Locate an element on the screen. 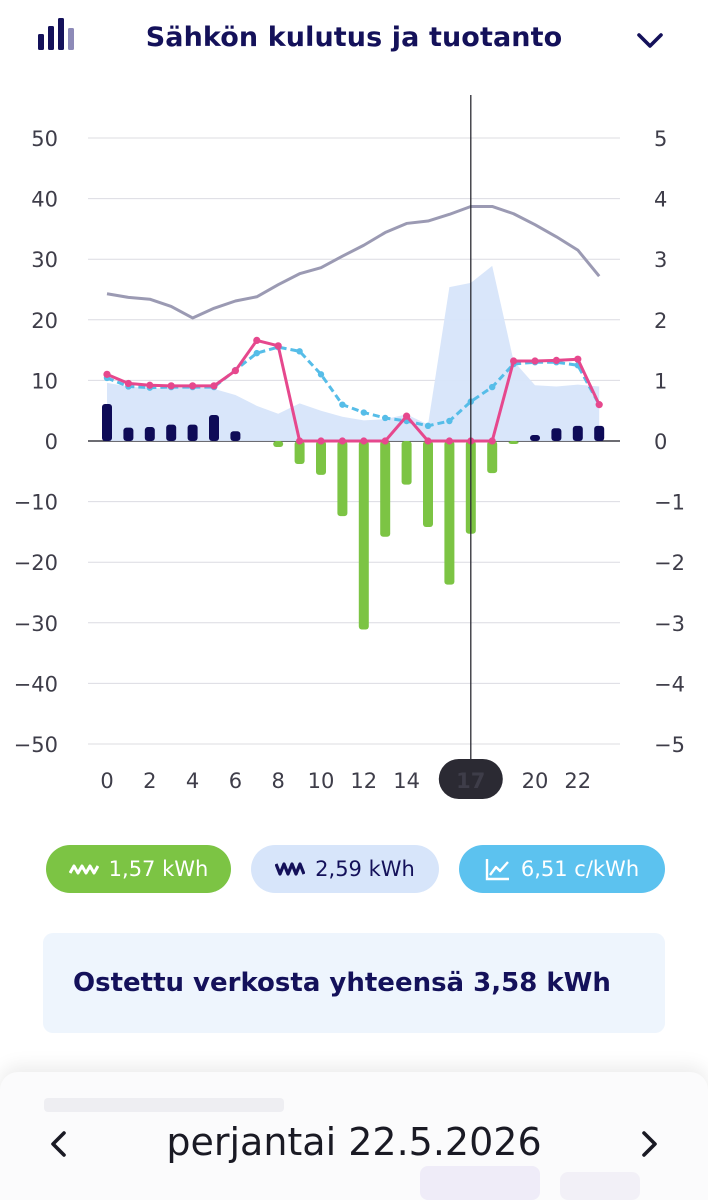 This screenshot has height=1200, width=708. price-chart-icon is located at coordinates (497, 870).